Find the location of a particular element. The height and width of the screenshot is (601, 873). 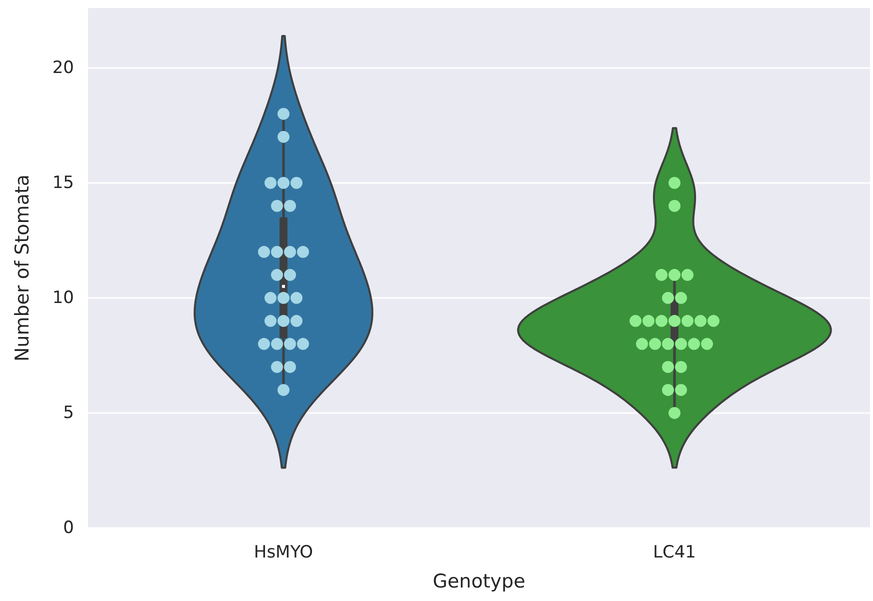

y-tick-label: 10 is located at coordinates (63, 298).